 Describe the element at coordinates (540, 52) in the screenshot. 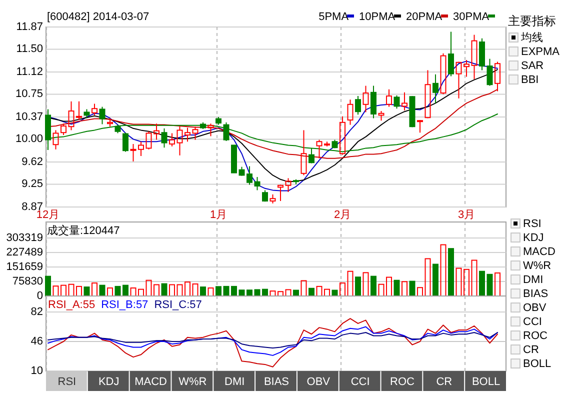

I see `text: EXPMA` at that location.